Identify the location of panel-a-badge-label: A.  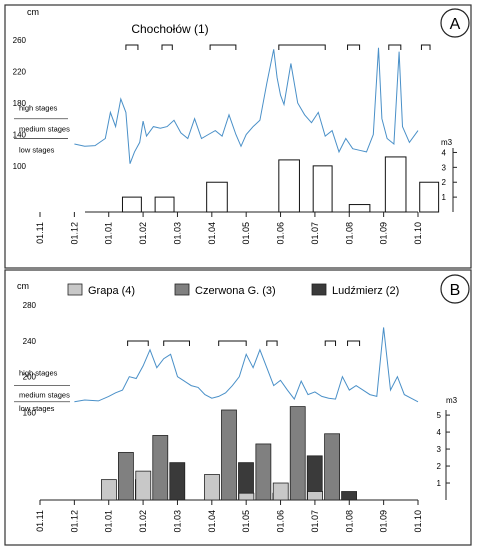
(455, 24).